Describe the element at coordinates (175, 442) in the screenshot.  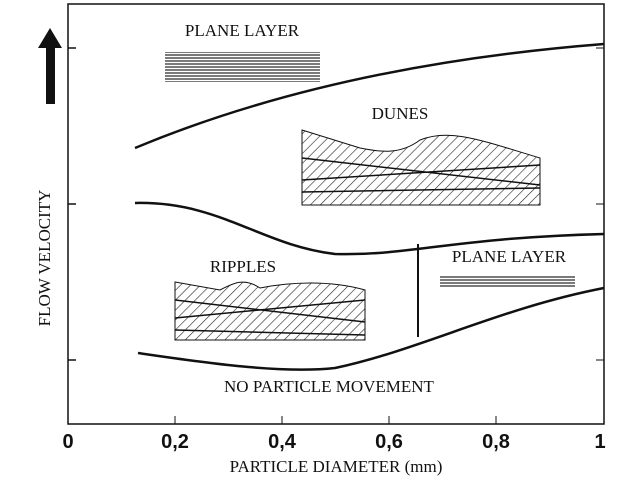
I see `x-tick-label: 0,2` at that location.